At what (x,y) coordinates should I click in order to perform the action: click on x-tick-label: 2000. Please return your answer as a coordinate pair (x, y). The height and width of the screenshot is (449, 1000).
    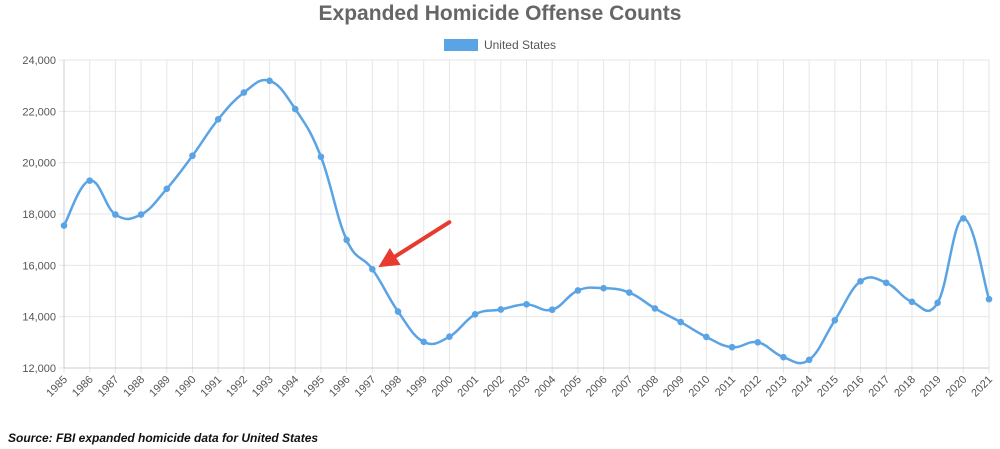
    Looking at the image, I should click on (443, 387).